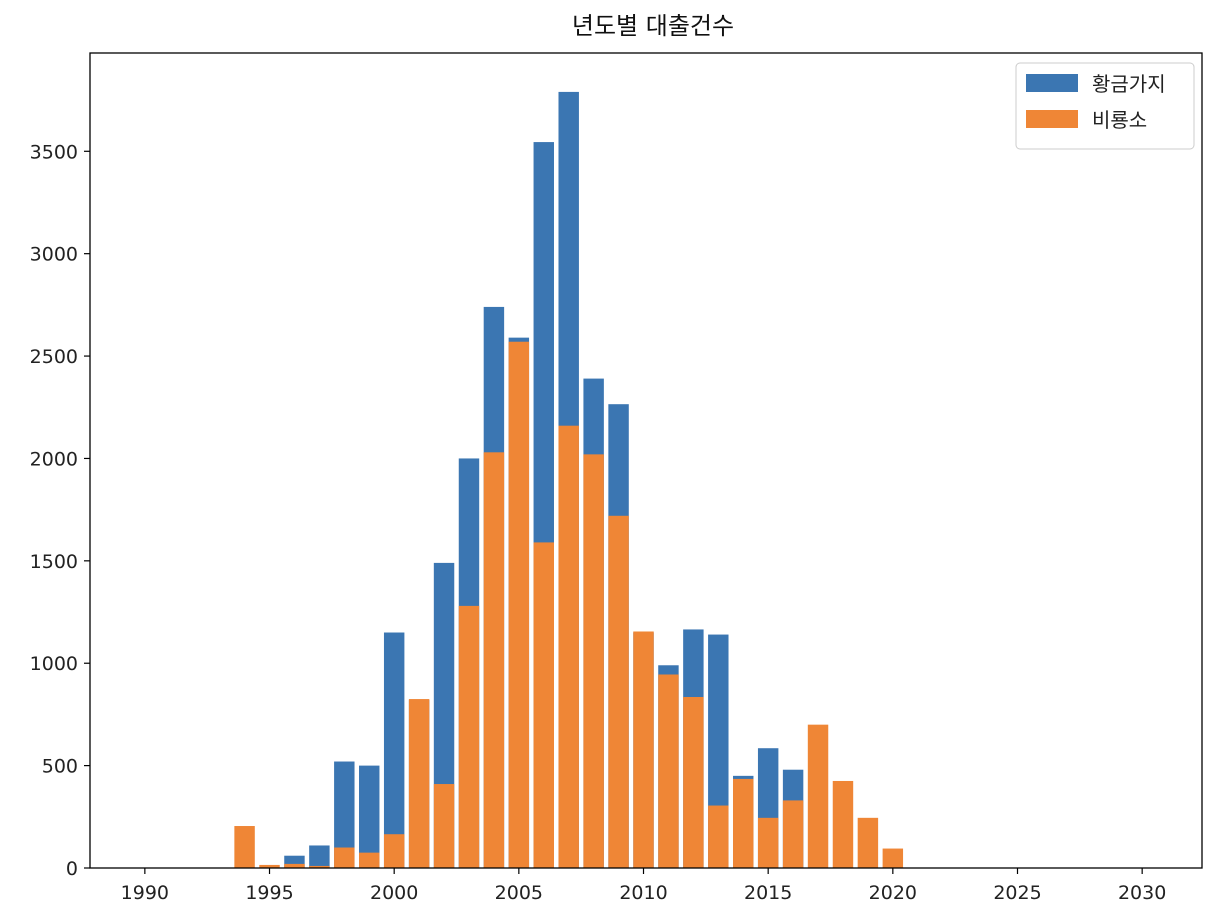 The height and width of the screenshot is (924, 1222). I want to click on x-tick-label: 2005, so click(519, 893).